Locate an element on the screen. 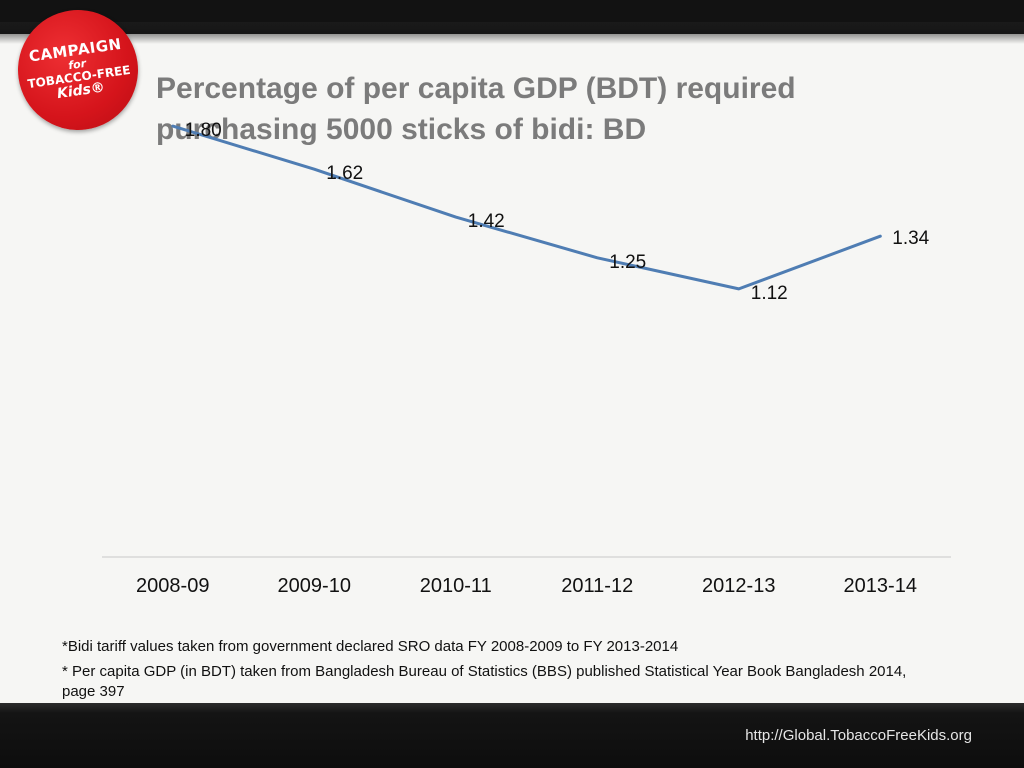 The image size is (1024, 768). page-title-line2: purchasing 5000 sticks of bidi: BD is located at coordinates (401, 129).